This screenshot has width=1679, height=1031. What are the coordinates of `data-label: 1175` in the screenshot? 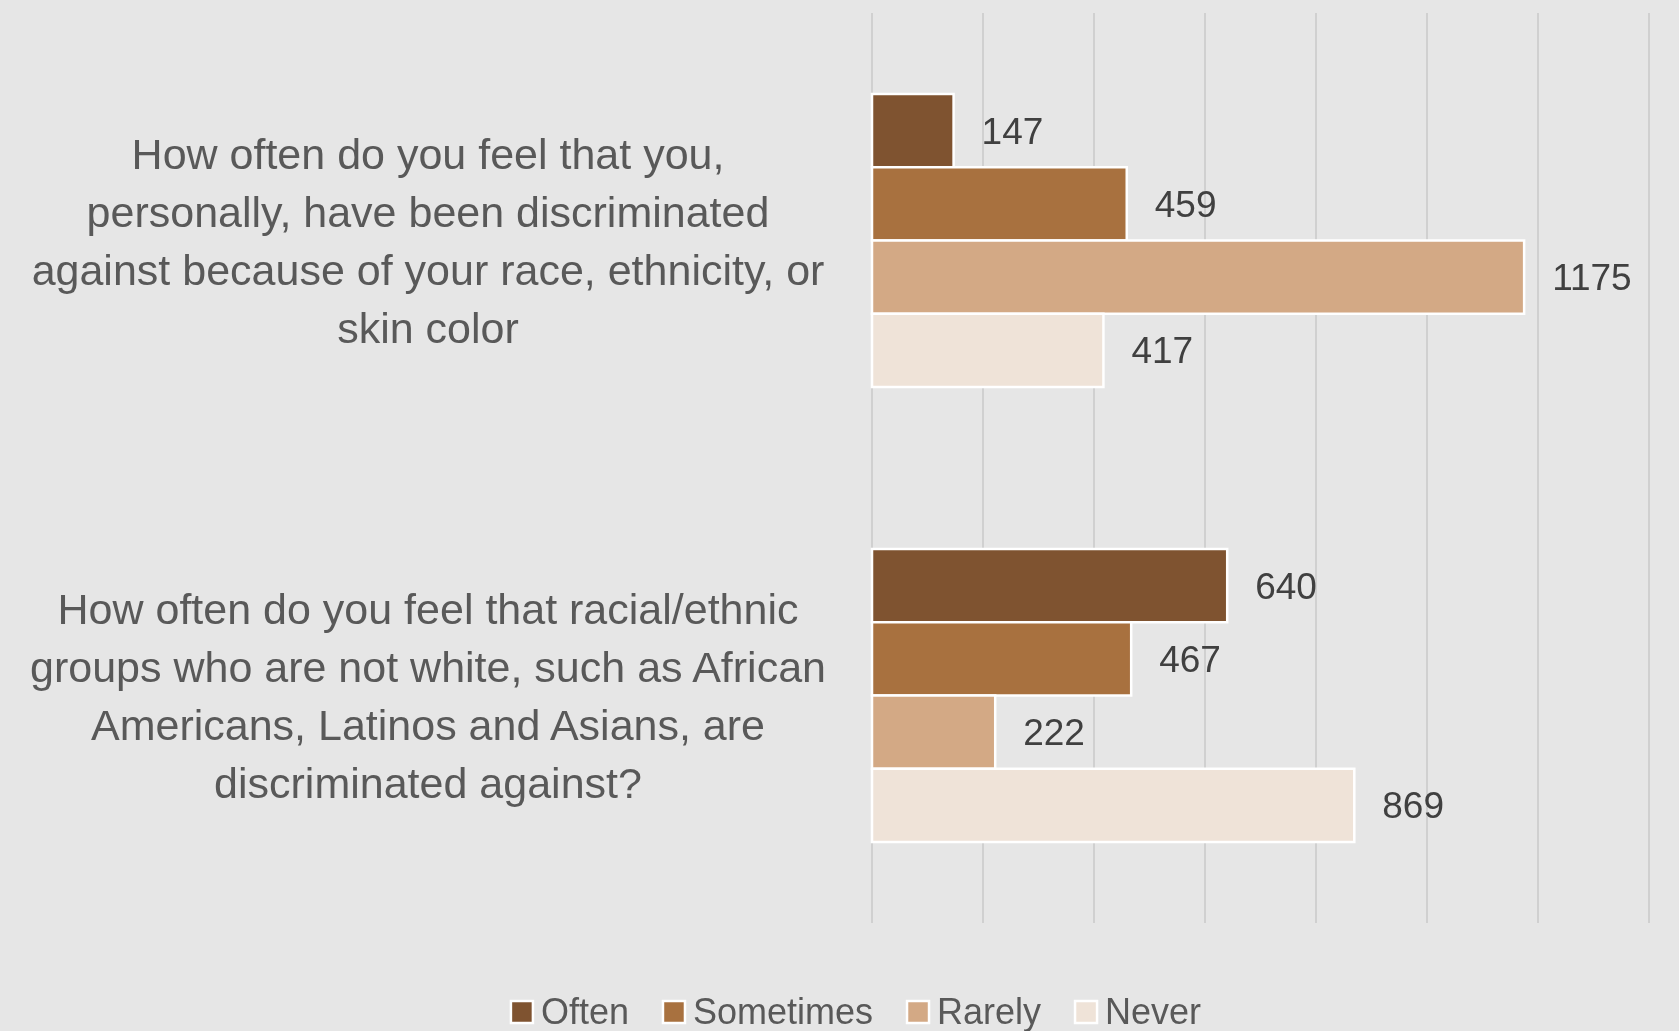 It's located at (1592, 278).